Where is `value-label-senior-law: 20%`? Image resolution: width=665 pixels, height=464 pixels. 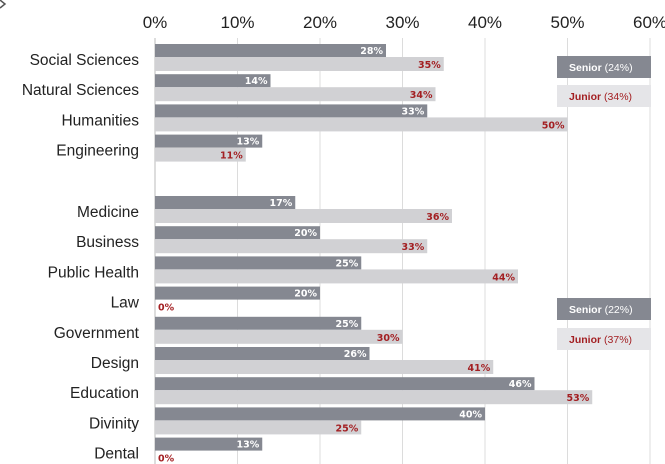 value-label-senior-law: 20% is located at coordinates (305, 294).